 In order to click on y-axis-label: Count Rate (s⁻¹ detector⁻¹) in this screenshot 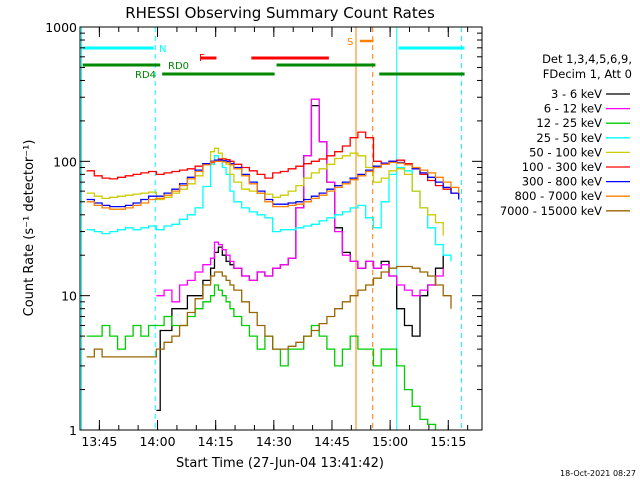, I will do `click(29, 228)`.